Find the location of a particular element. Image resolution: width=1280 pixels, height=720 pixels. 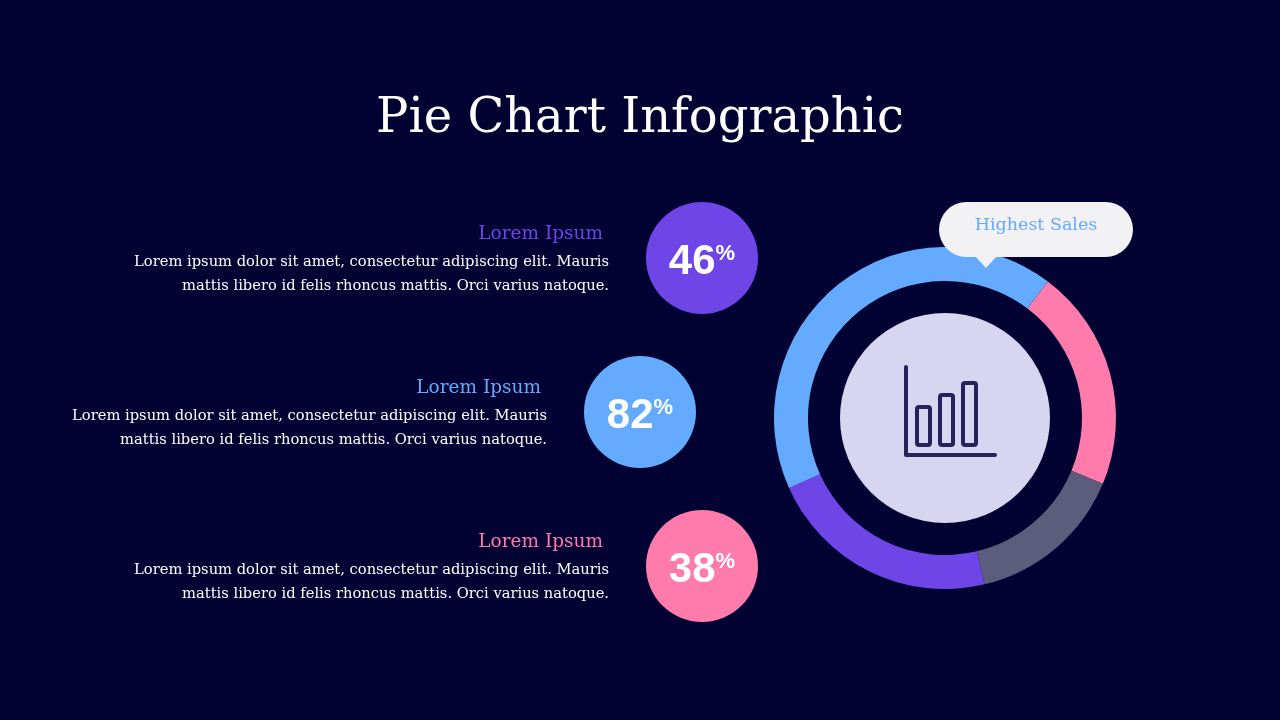

text: Highest Sales is located at coordinates (1036, 224).